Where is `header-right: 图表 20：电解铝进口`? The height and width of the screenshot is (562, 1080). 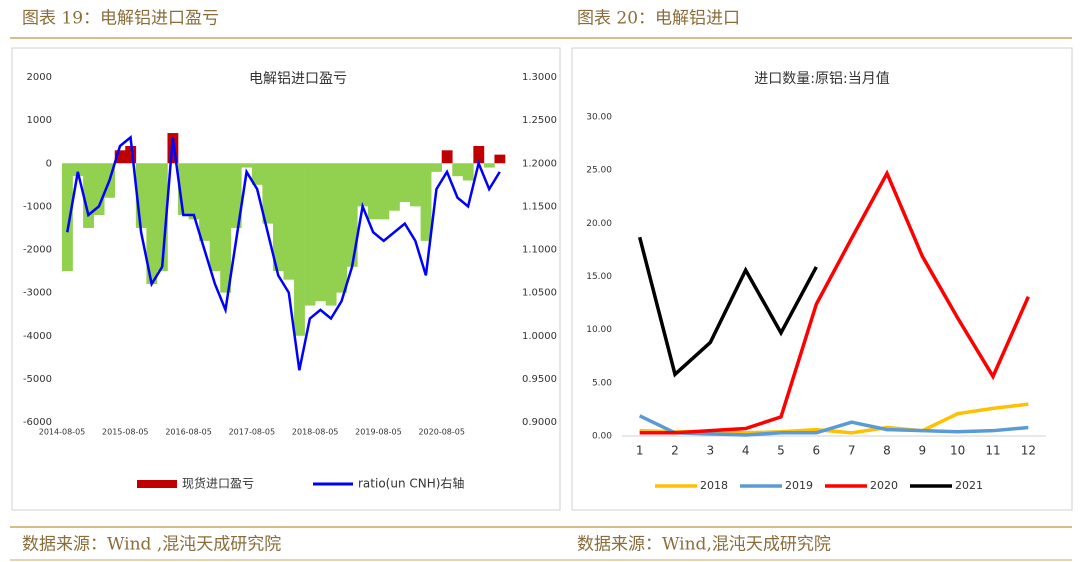
header-right: 图表 20：电解铝进口 is located at coordinates (658, 19).